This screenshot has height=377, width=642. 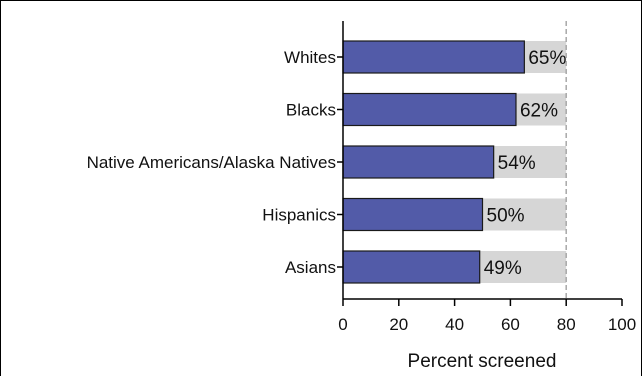 I want to click on x-axis-label: Percent screened, so click(x=482, y=361).